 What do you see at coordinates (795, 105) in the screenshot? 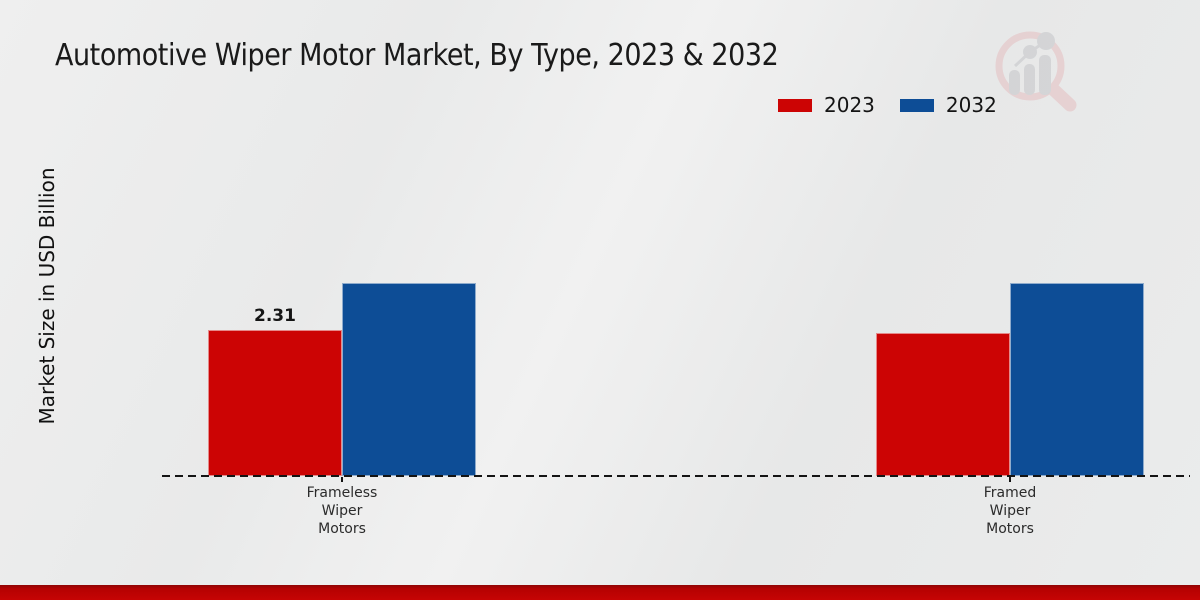
I see `legend-swatch-2023` at bounding box center [795, 105].